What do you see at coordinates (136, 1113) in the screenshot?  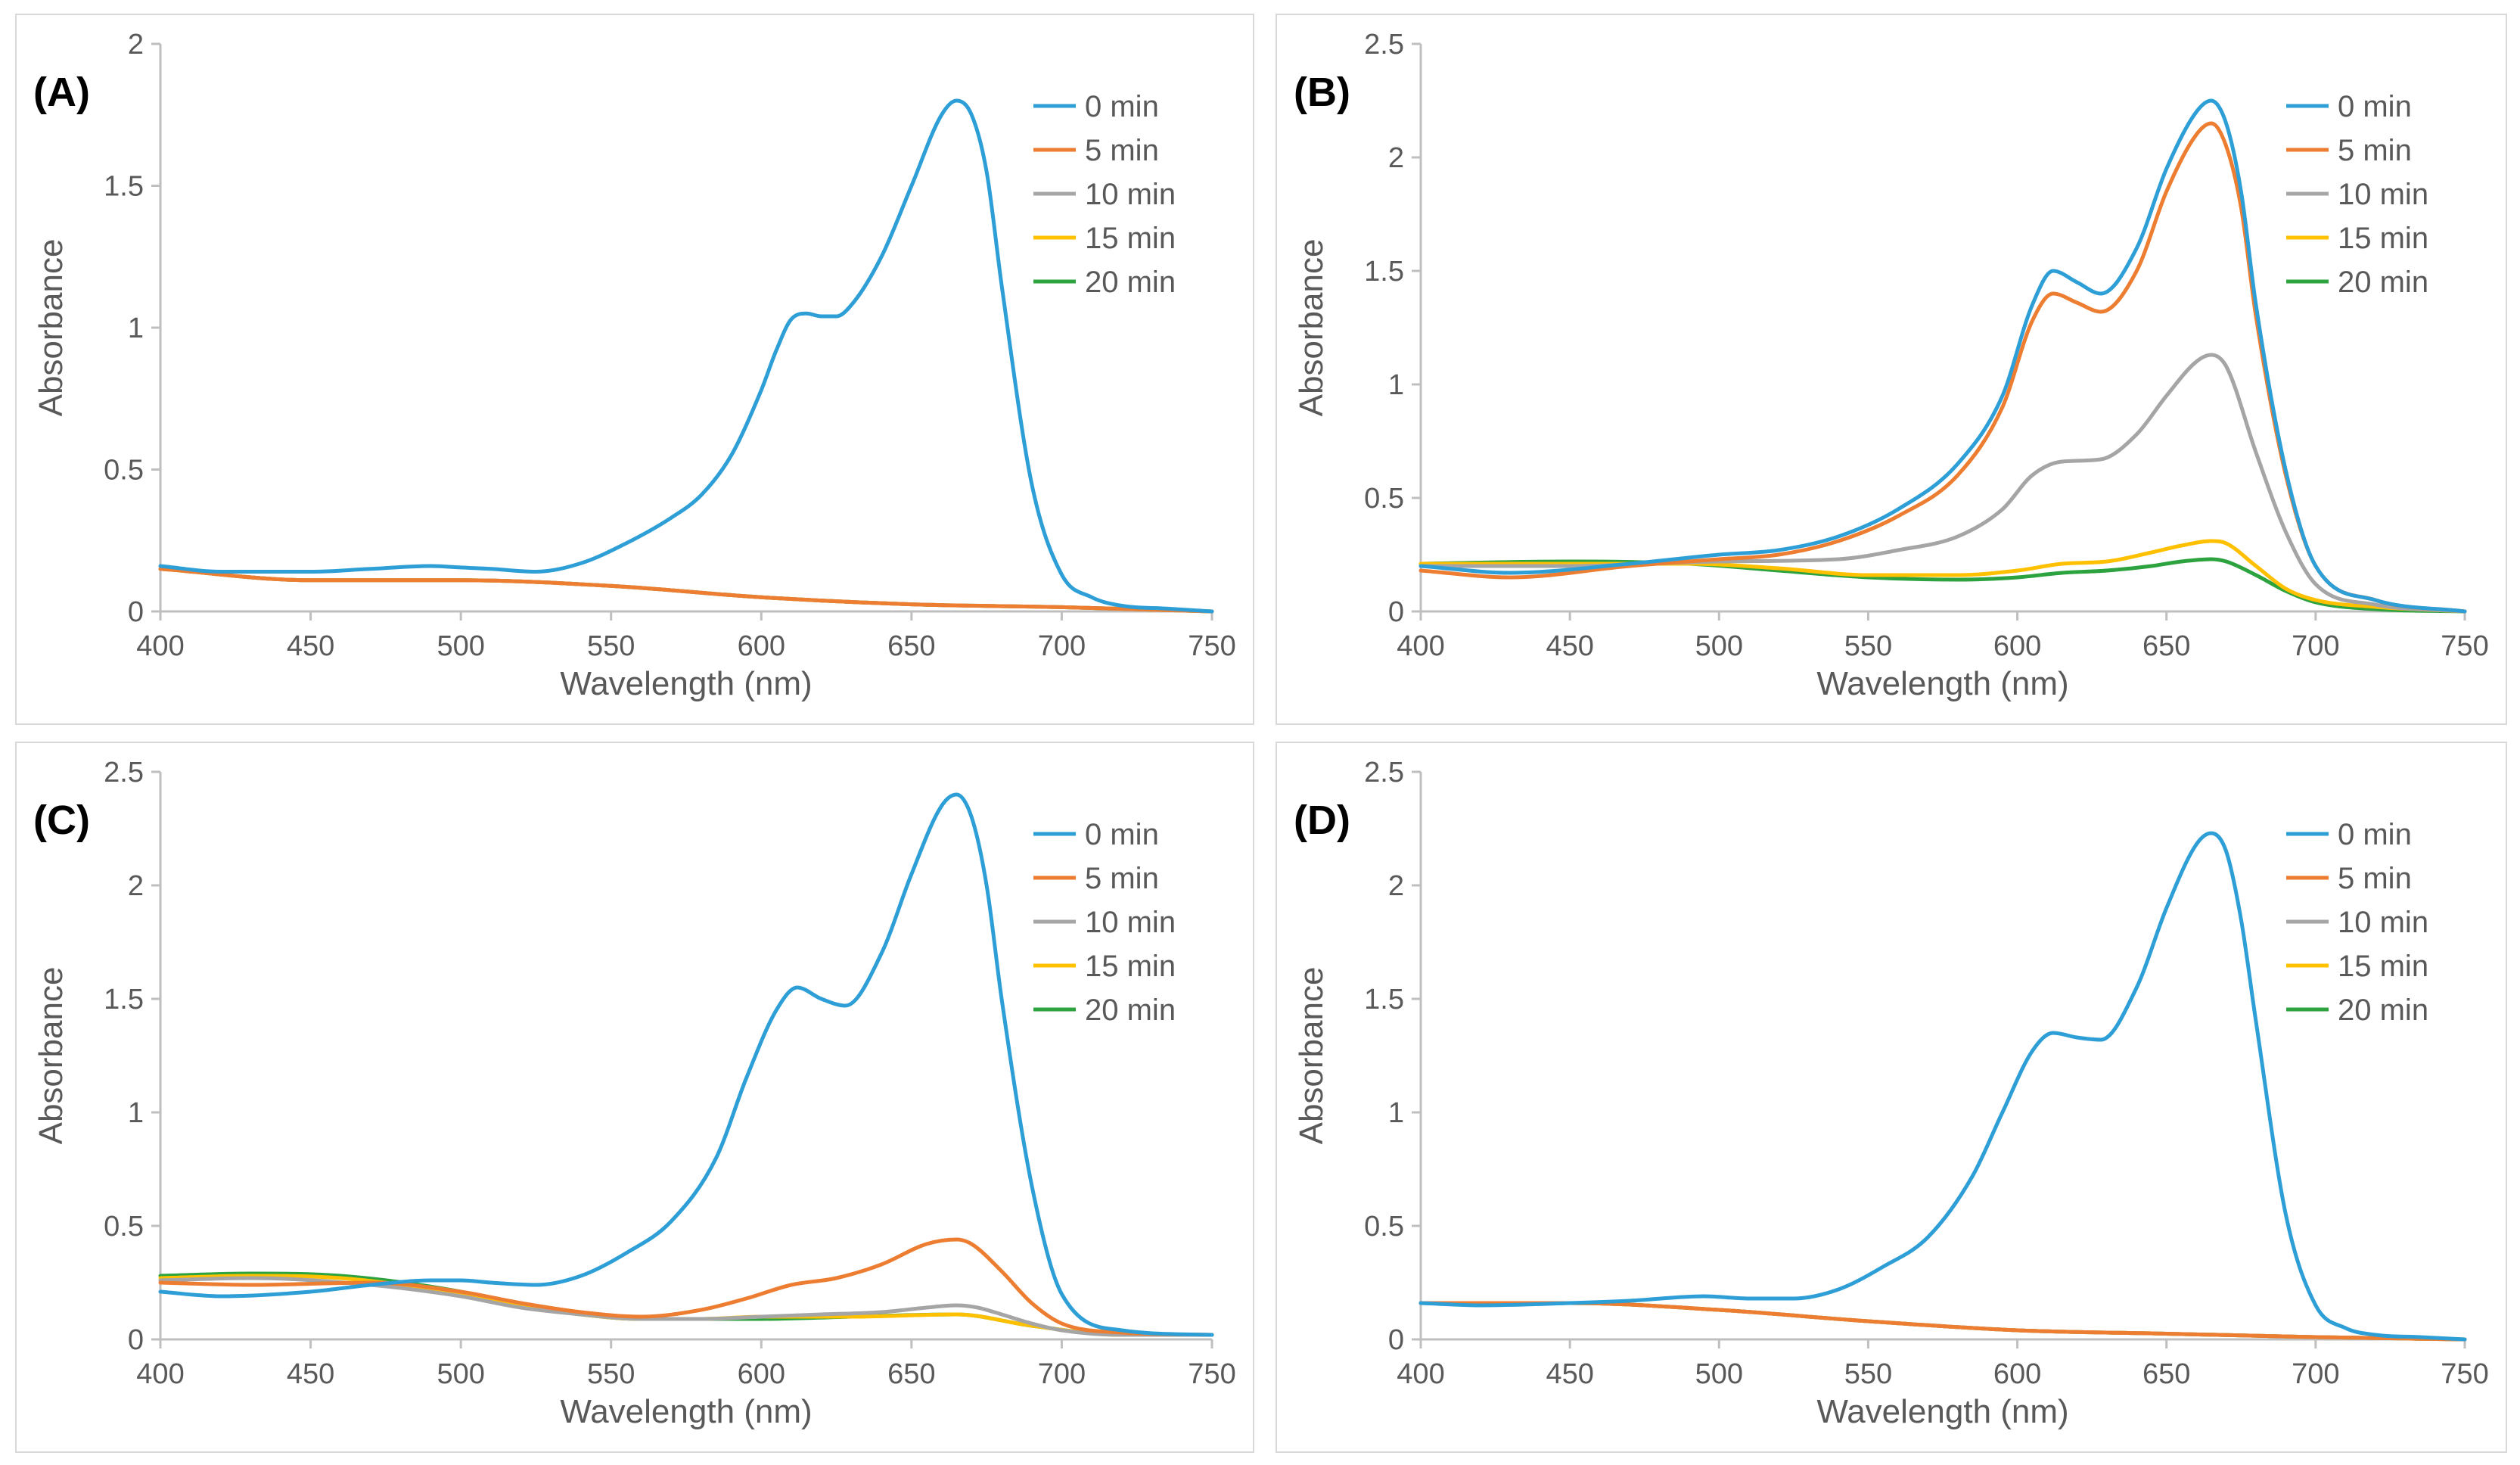 I see `y-tick-label-c: 1` at bounding box center [136, 1113].